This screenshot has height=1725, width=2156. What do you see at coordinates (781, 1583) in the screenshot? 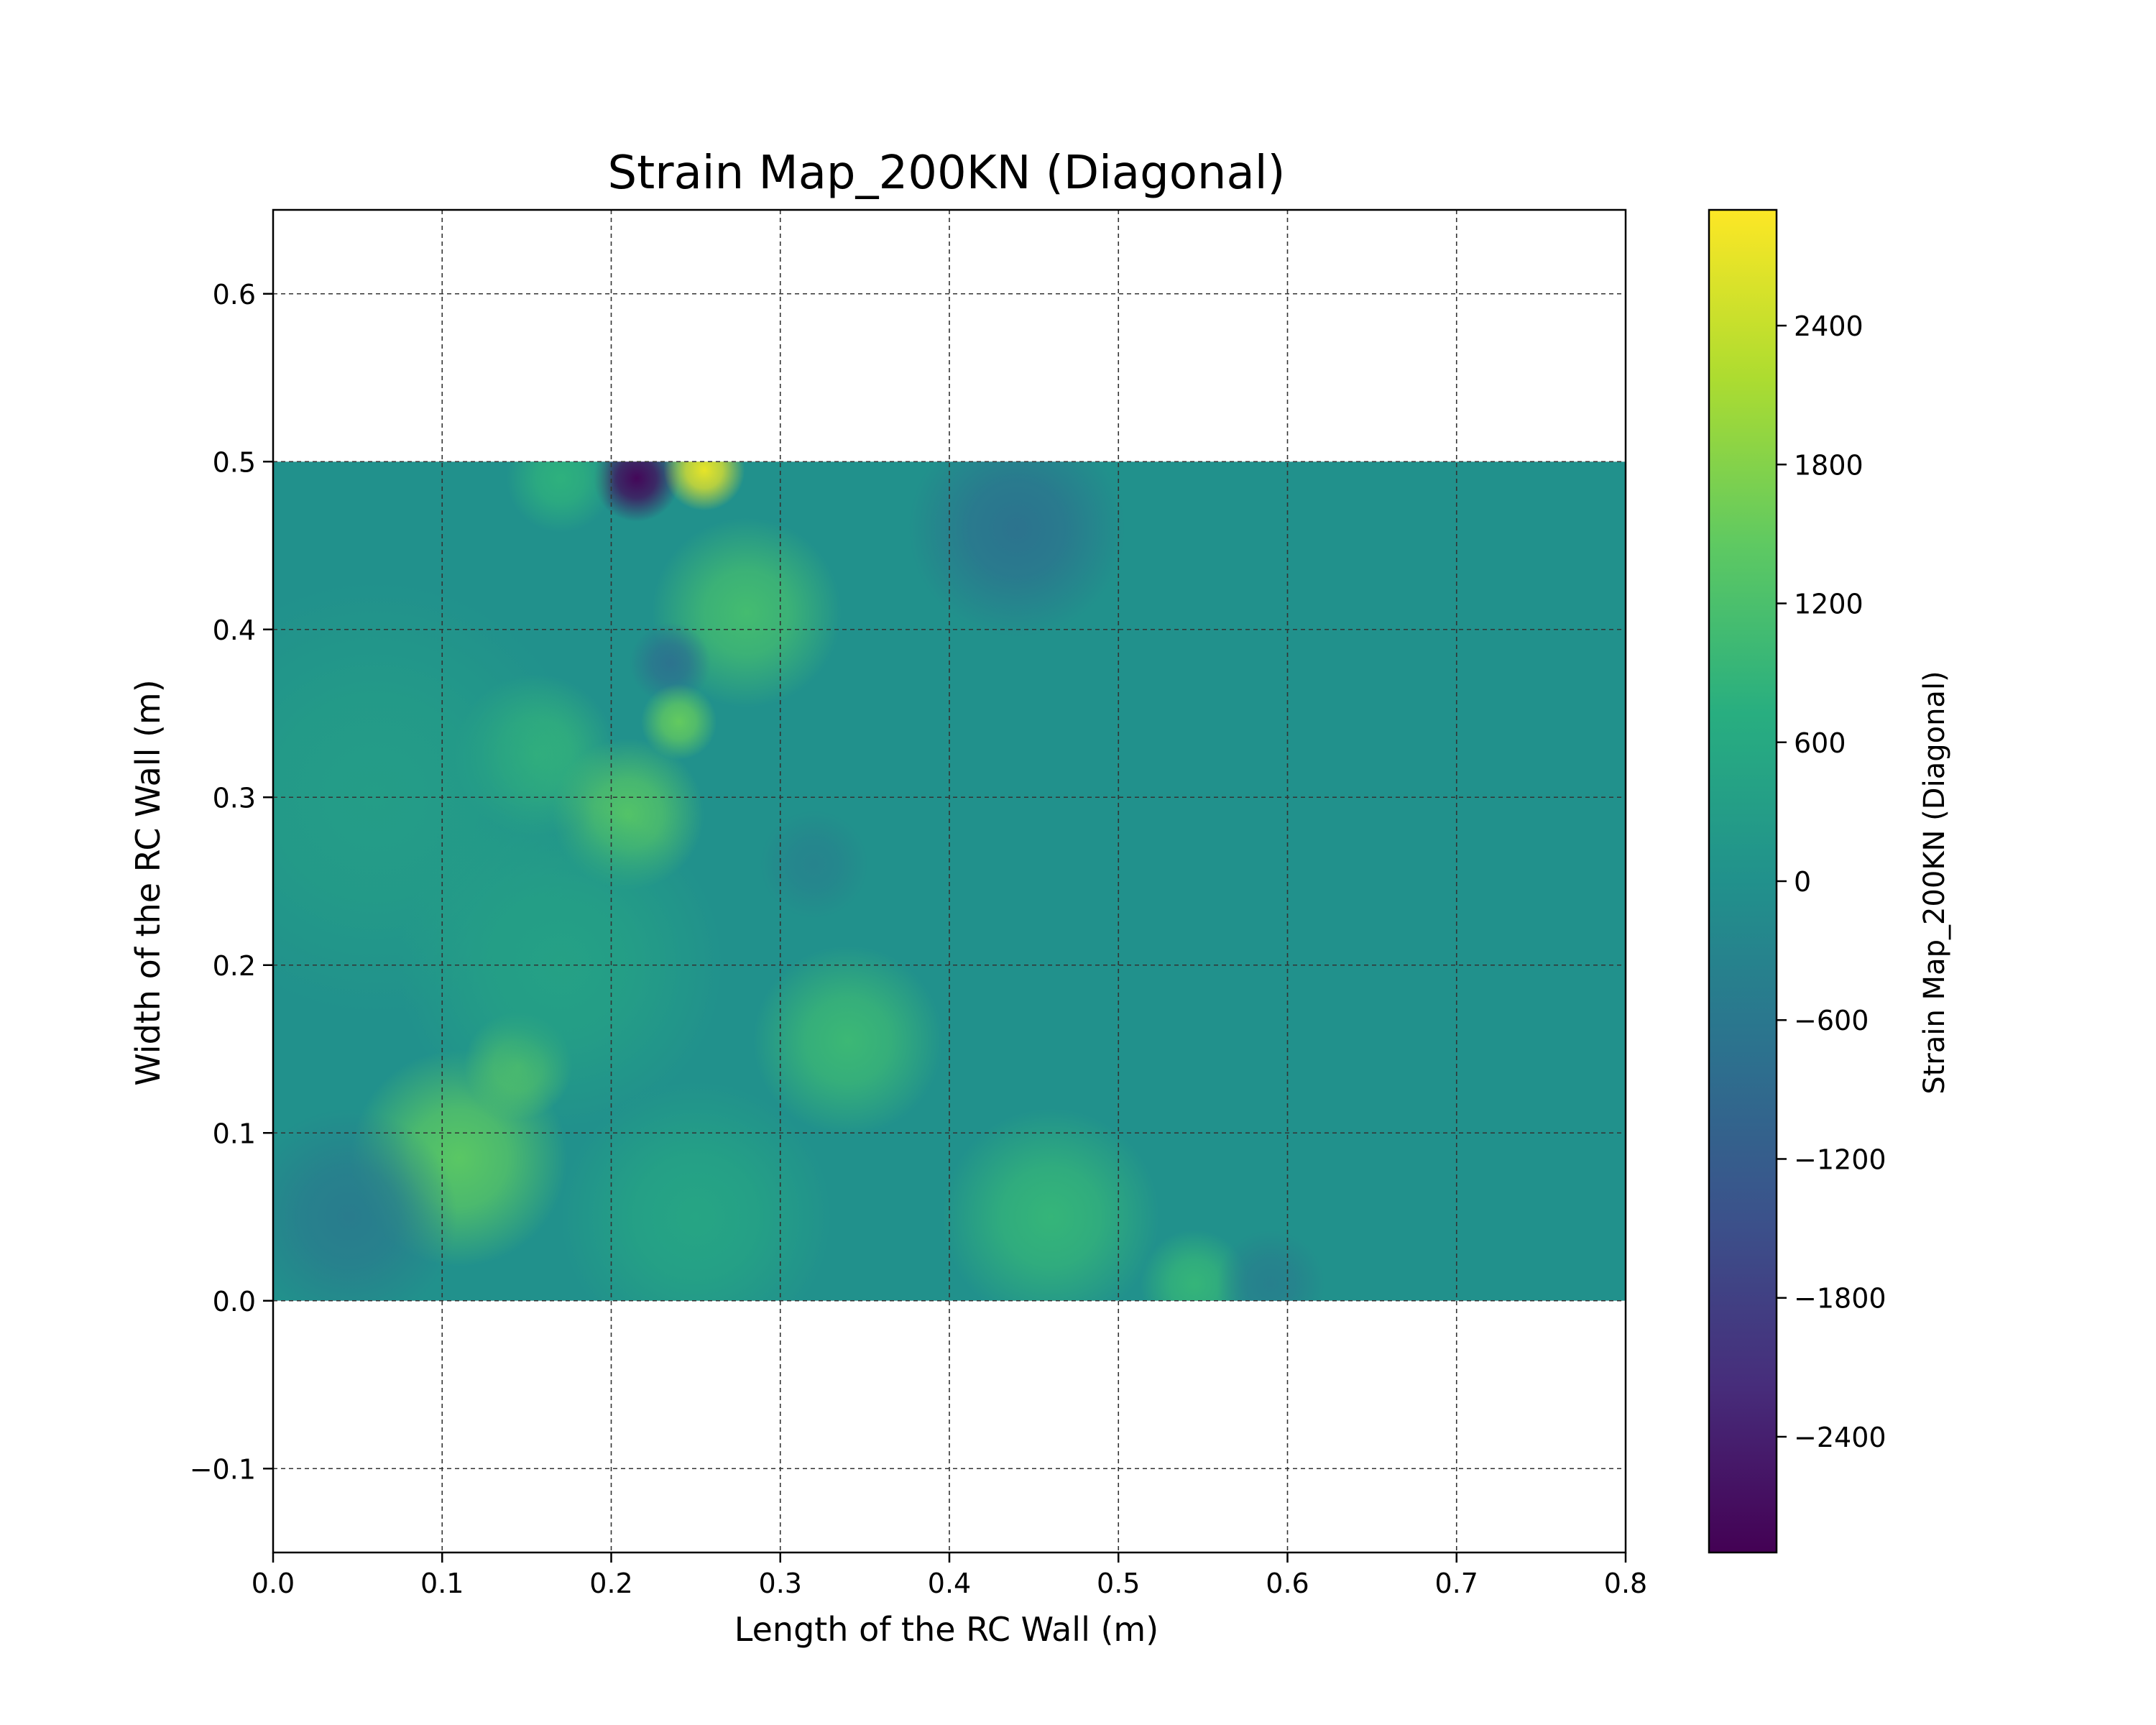
I see `x-tick-label: 0.3` at bounding box center [781, 1583].